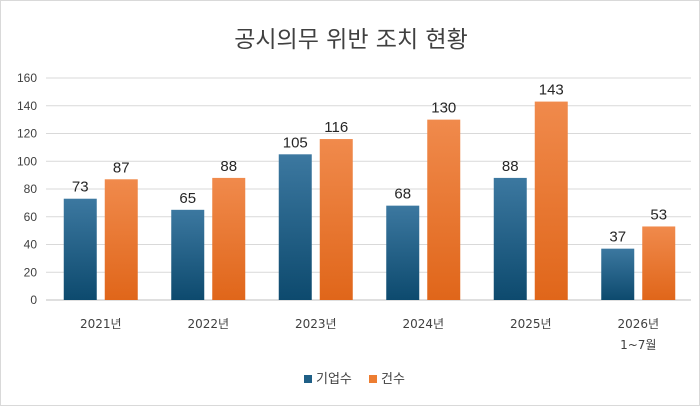 The height and width of the screenshot is (406, 700). What do you see at coordinates (31, 245) in the screenshot?
I see `y-tick-label: 40` at bounding box center [31, 245].